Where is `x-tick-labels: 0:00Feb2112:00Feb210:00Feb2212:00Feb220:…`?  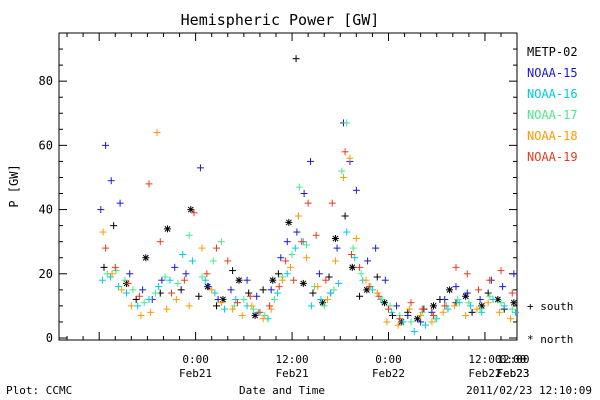
x-tick-labels: 0:00Feb2112:00Feb210:00Feb2212:00Feb220:… is located at coordinates (354, 366).